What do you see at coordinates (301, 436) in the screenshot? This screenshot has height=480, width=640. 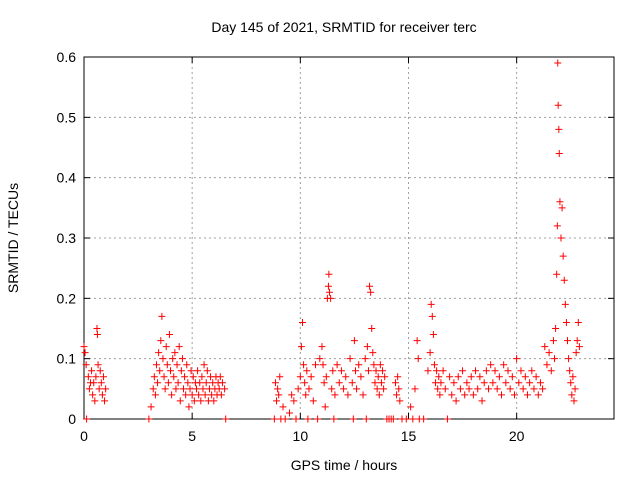 I see `x-tick-label: 10` at bounding box center [301, 436].